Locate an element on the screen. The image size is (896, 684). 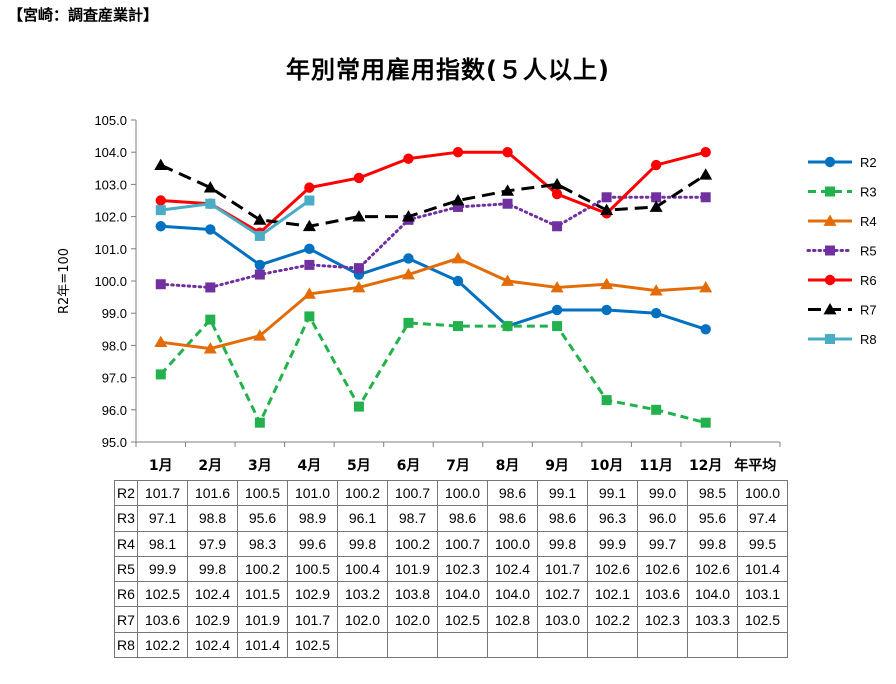
table-cell: 99.6 is located at coordinates (312, 543).